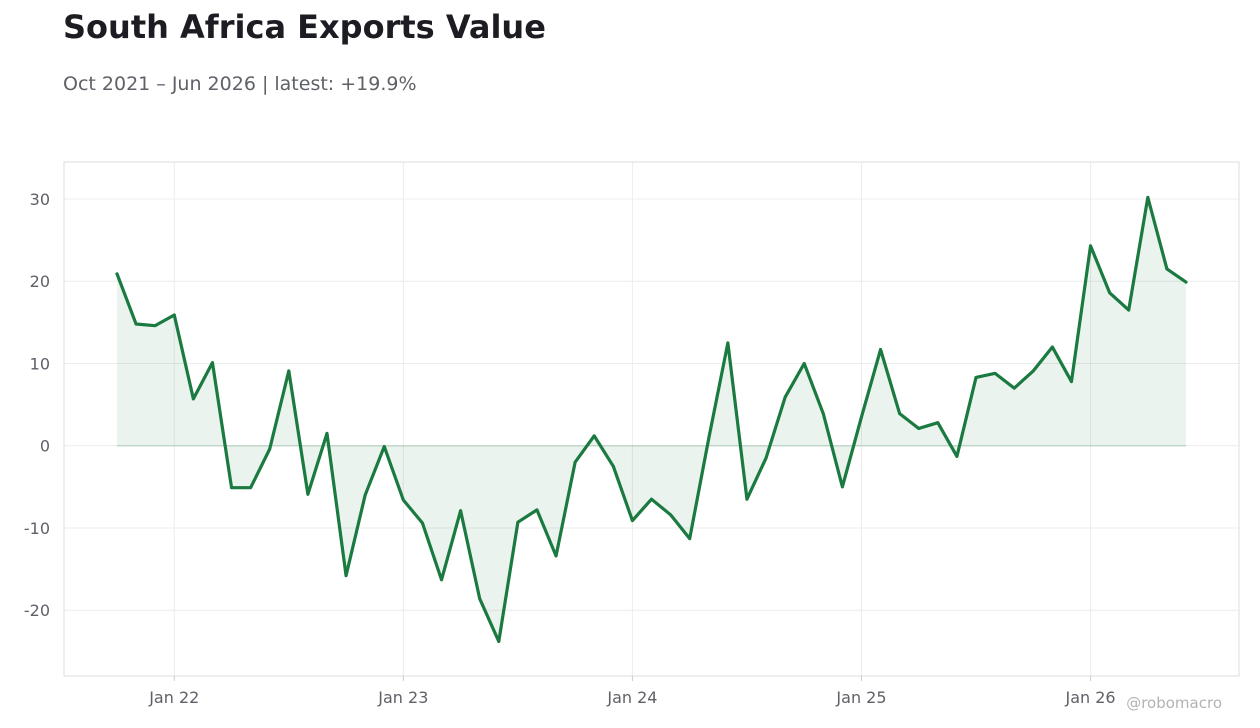  I want to click on x-tick-label: Jan 26, so click(1089, 697).